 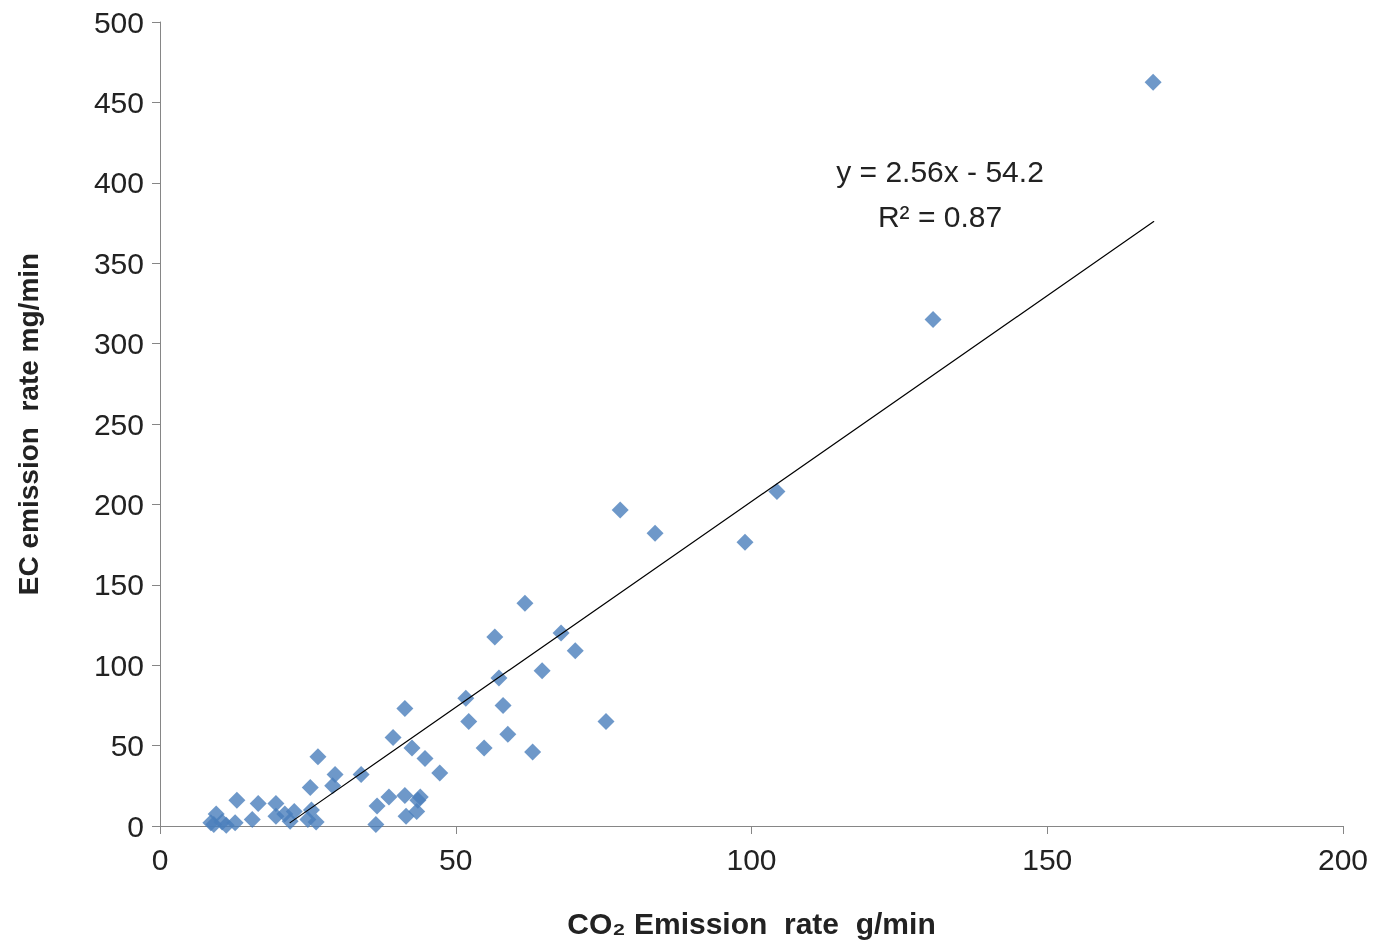 I want to click on y-tick-label: 150, so click(x=118, y=585).